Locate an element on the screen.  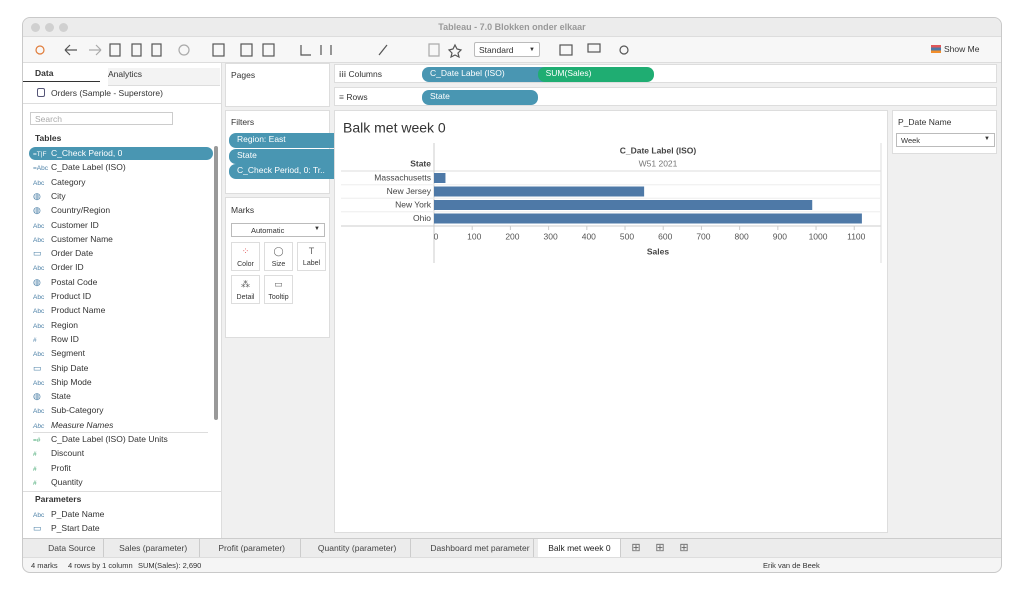
field: =T|F C_Check Period, 0 is located at coordinates (121, 153).